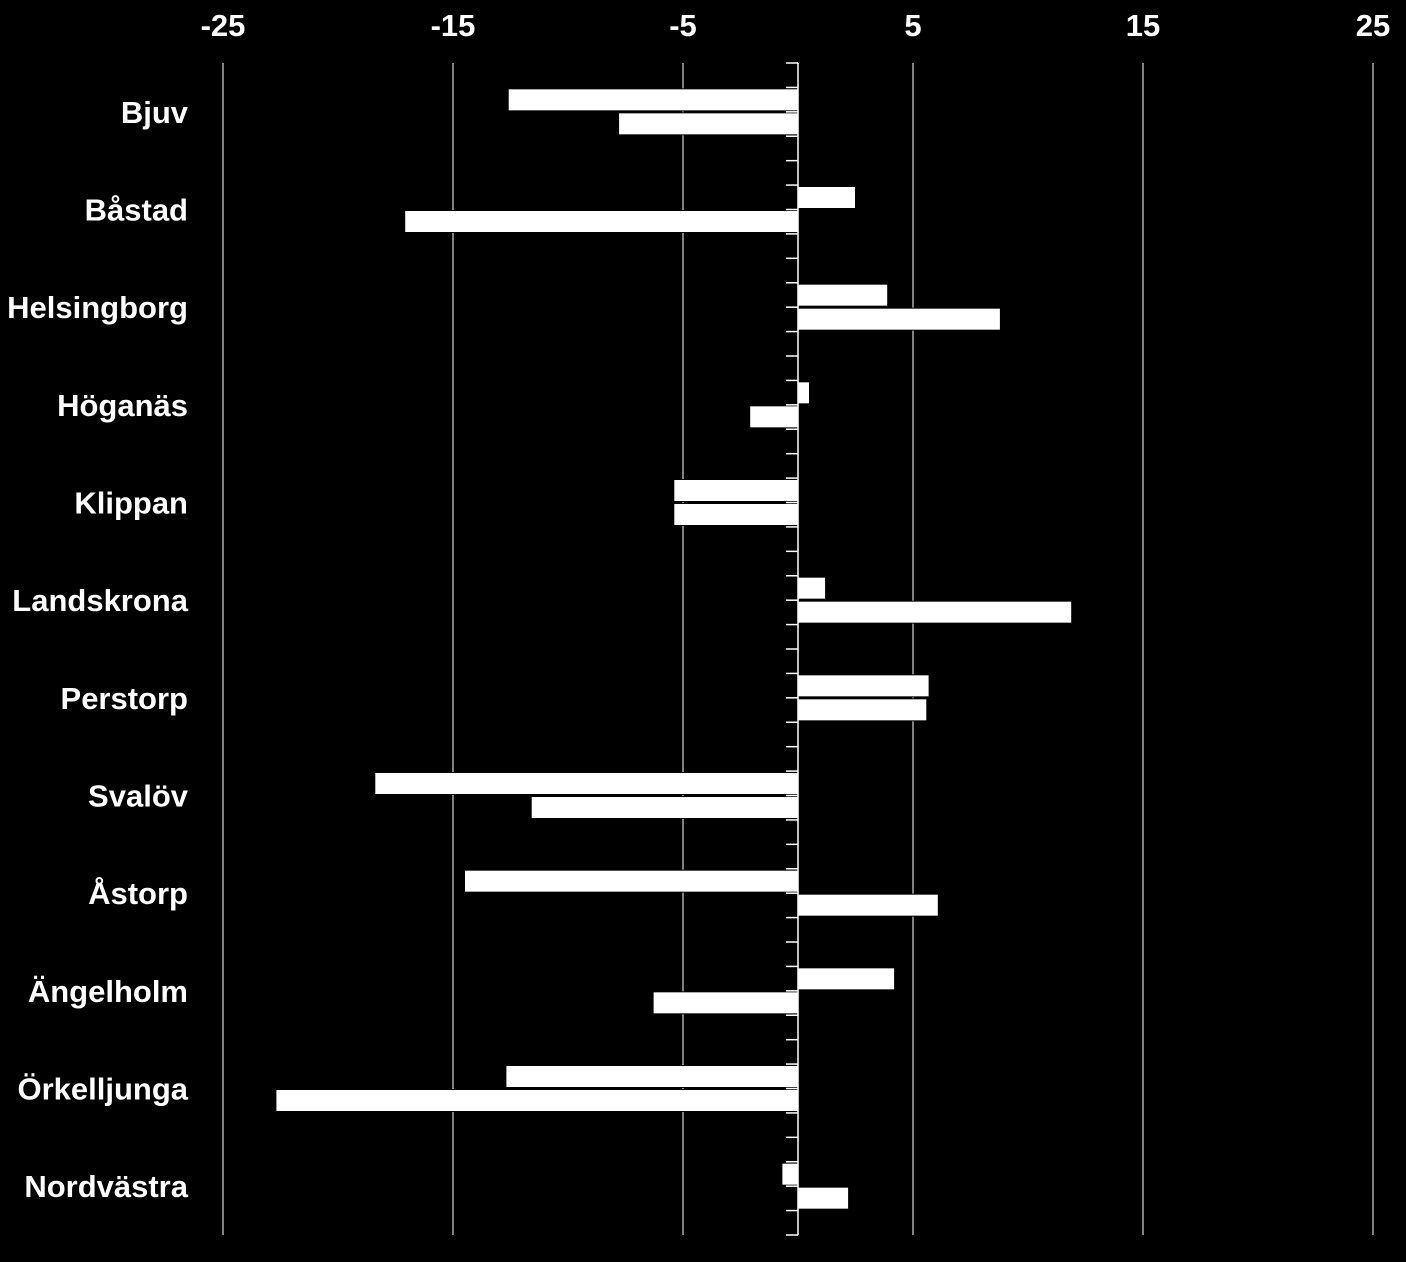  I want to click on category-label: Klippan, so click(131, 503).